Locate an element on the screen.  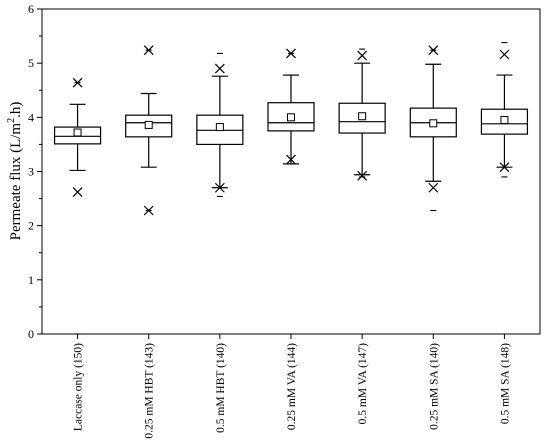
y-tick-label: 3 is located at coordinates (31, 172).